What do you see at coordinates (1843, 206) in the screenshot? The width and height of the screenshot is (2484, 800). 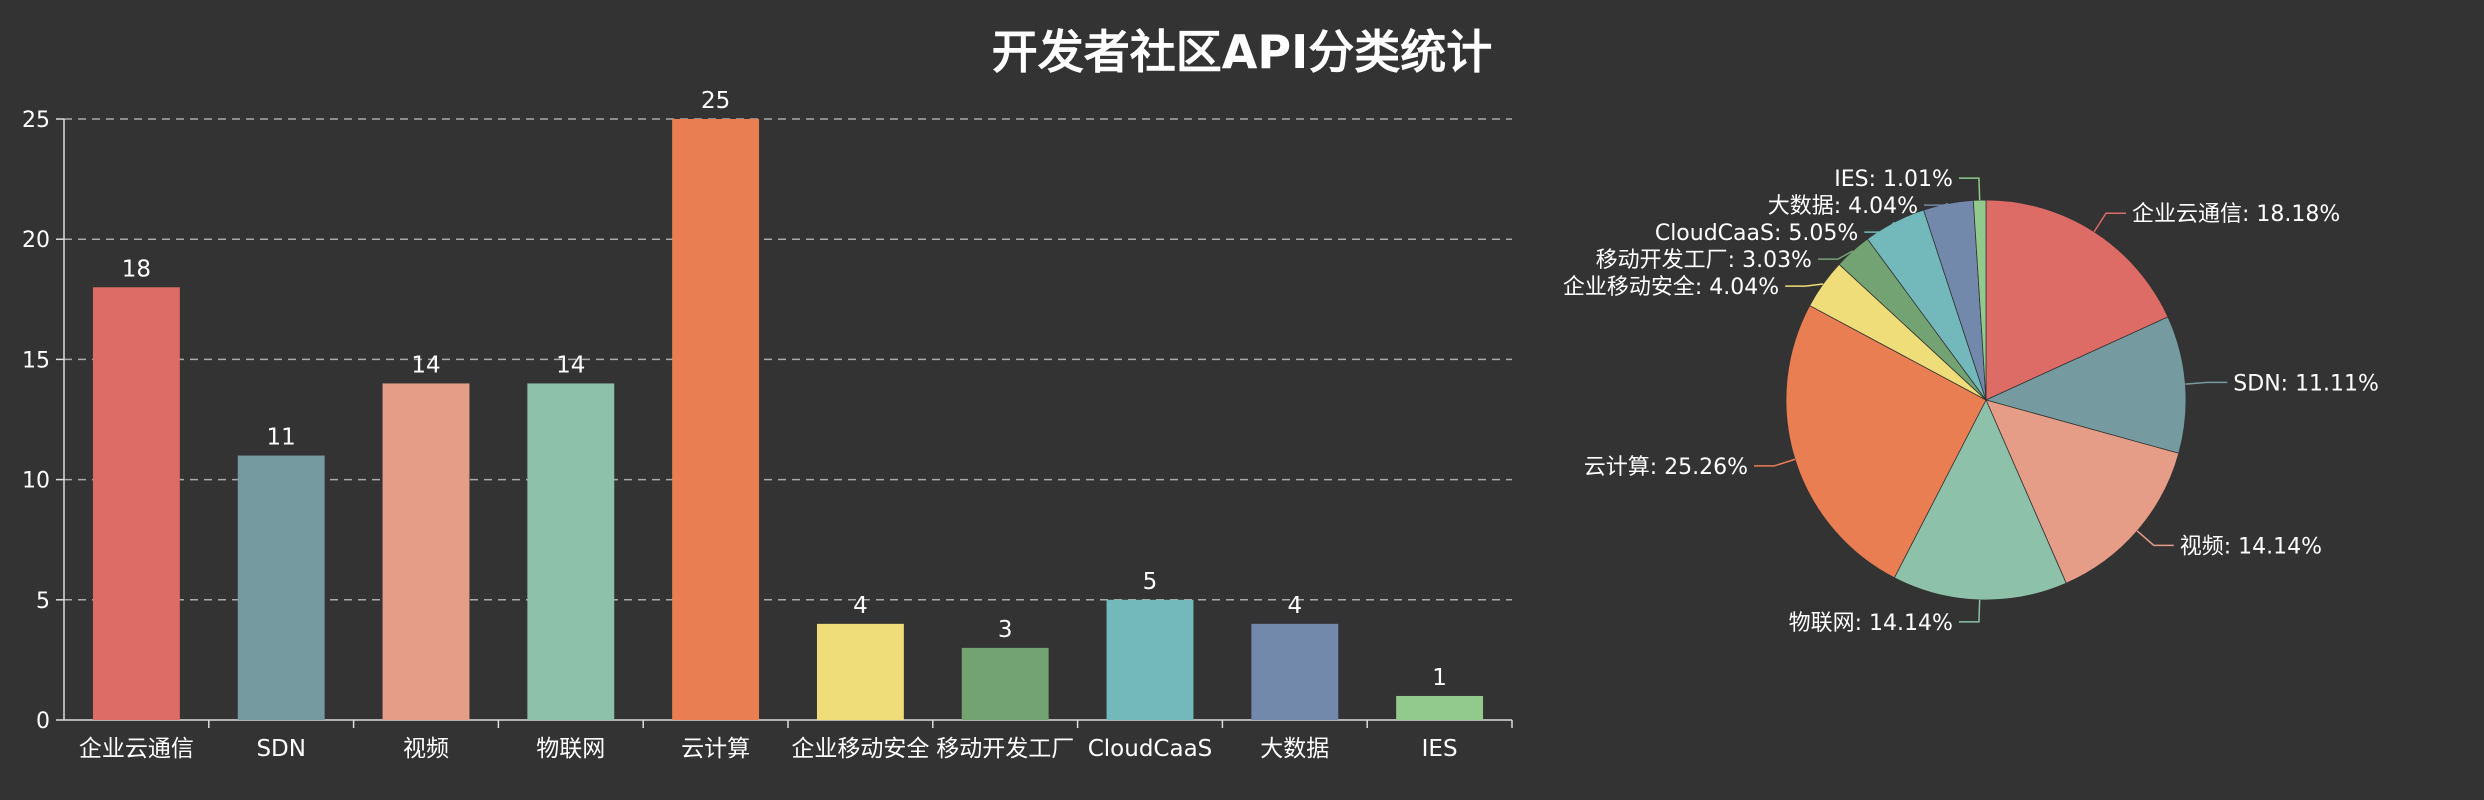 I see `pie-slice-label: 大数据: 4.04%` at bounding box center [1843, 206].